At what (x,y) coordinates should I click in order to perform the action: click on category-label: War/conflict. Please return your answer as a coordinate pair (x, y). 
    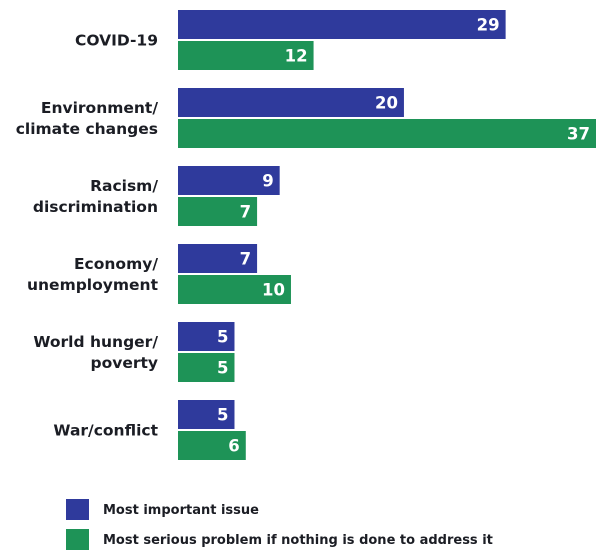
    Looking at the image, I should click on (105, 431).